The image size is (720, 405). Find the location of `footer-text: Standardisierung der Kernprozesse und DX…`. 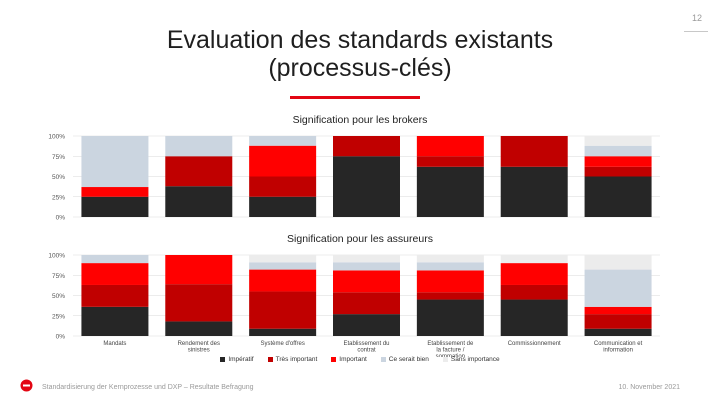

footer-text: Standardisierung der Kernprozesse und DX… is located at coordinates (148, 387).